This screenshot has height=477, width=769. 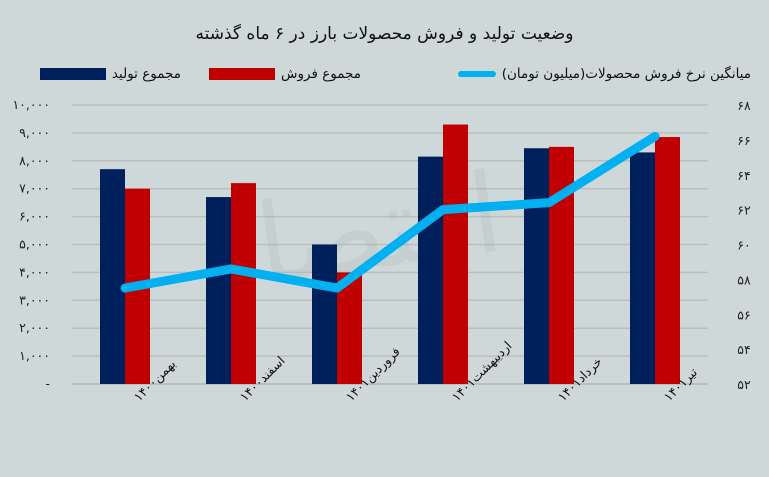 What do you see at coordinates (47, 383) in the screenshot?
I see `y-left-tick: -` at bounding box center [47, 383].